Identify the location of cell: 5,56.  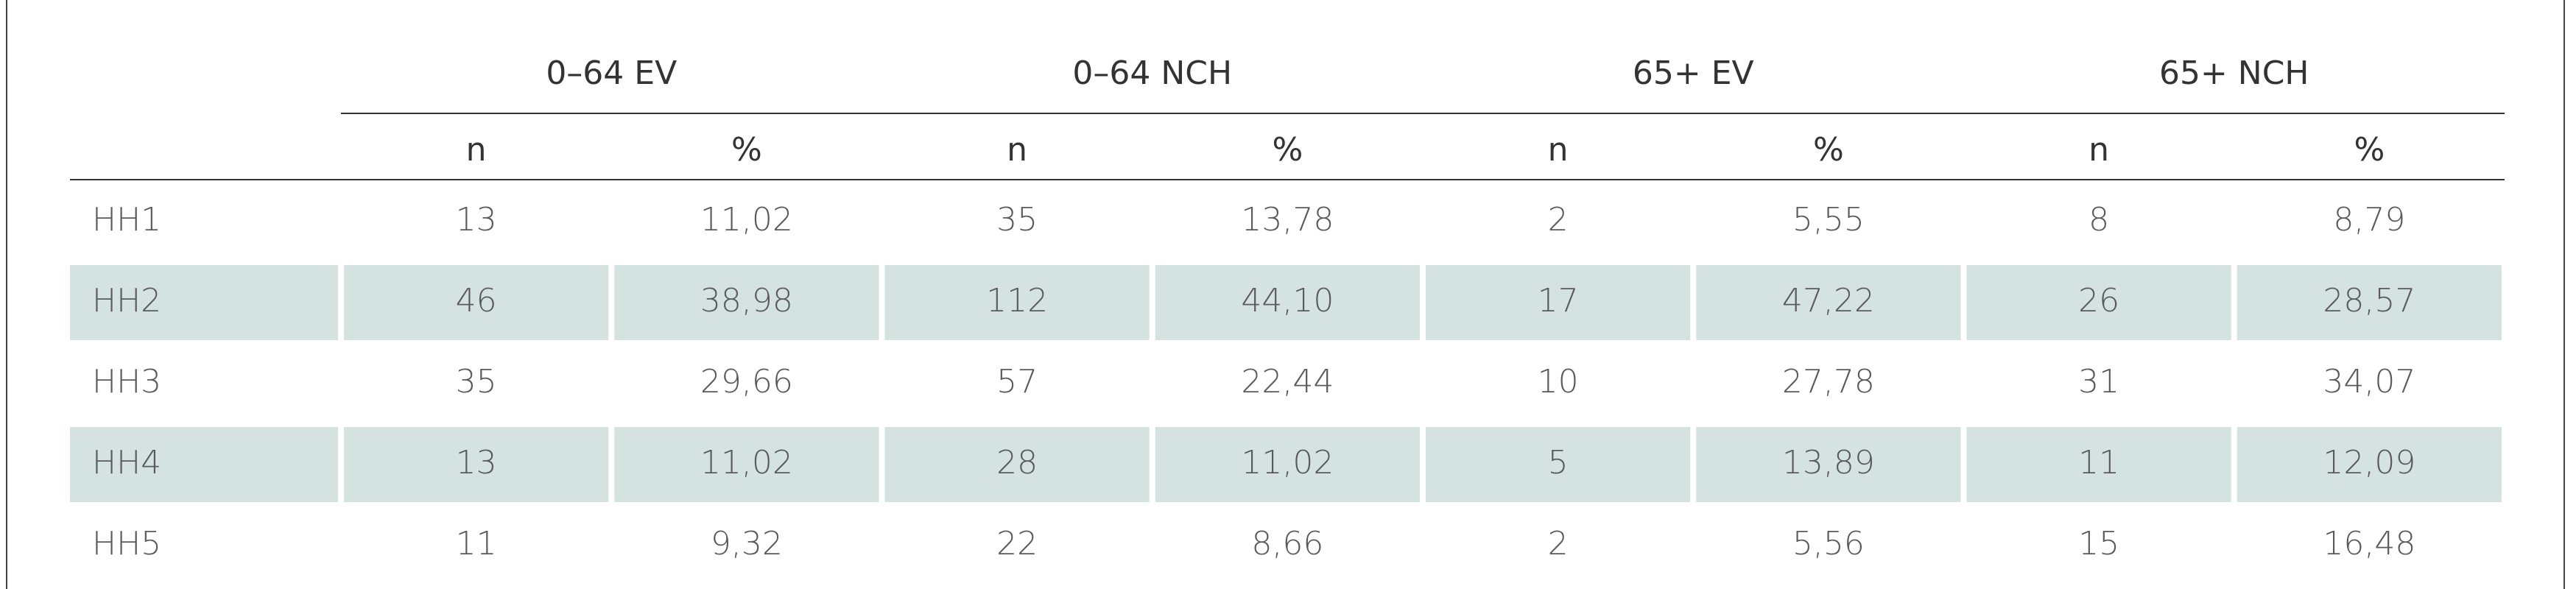
(1828, 543).